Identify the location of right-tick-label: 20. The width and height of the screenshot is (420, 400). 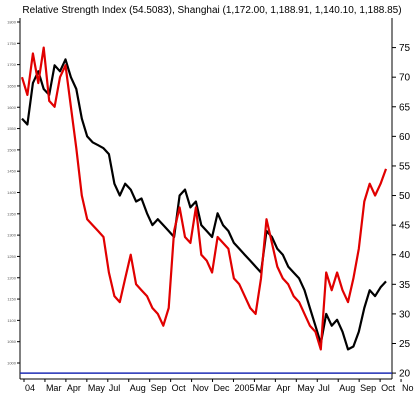
(405, 374).